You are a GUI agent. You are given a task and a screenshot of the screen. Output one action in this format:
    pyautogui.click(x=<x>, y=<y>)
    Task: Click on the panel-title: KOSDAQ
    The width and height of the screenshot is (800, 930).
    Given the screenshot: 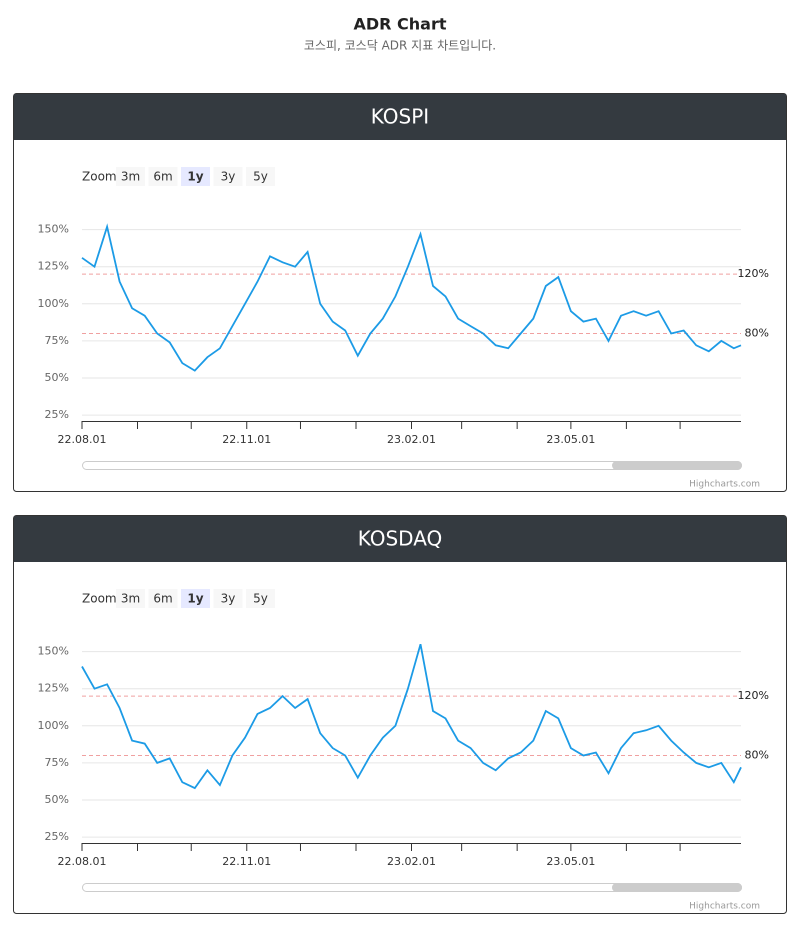 What is the action you would take?
    pyautogui.click(x=400, y=539)
    